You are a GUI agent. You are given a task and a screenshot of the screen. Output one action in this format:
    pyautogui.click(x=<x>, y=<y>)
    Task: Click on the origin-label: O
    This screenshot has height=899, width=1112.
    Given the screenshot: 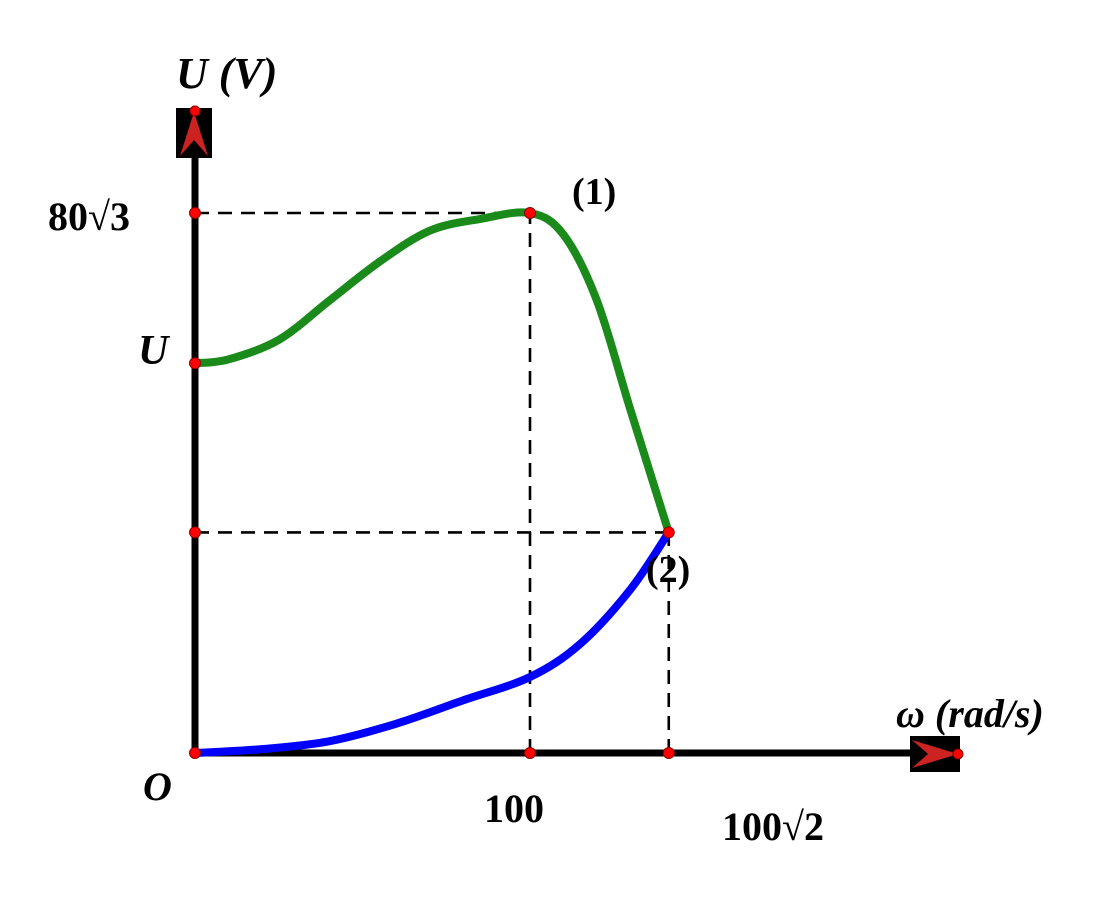 What is the action you would take?
    pyautogui.click(x=157, y=786)
    